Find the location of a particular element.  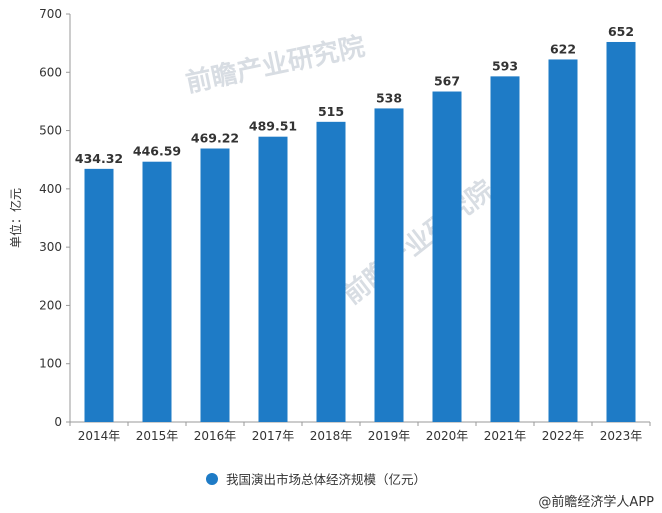

y-tick-label: 400 is located at coordinates (50, 189).